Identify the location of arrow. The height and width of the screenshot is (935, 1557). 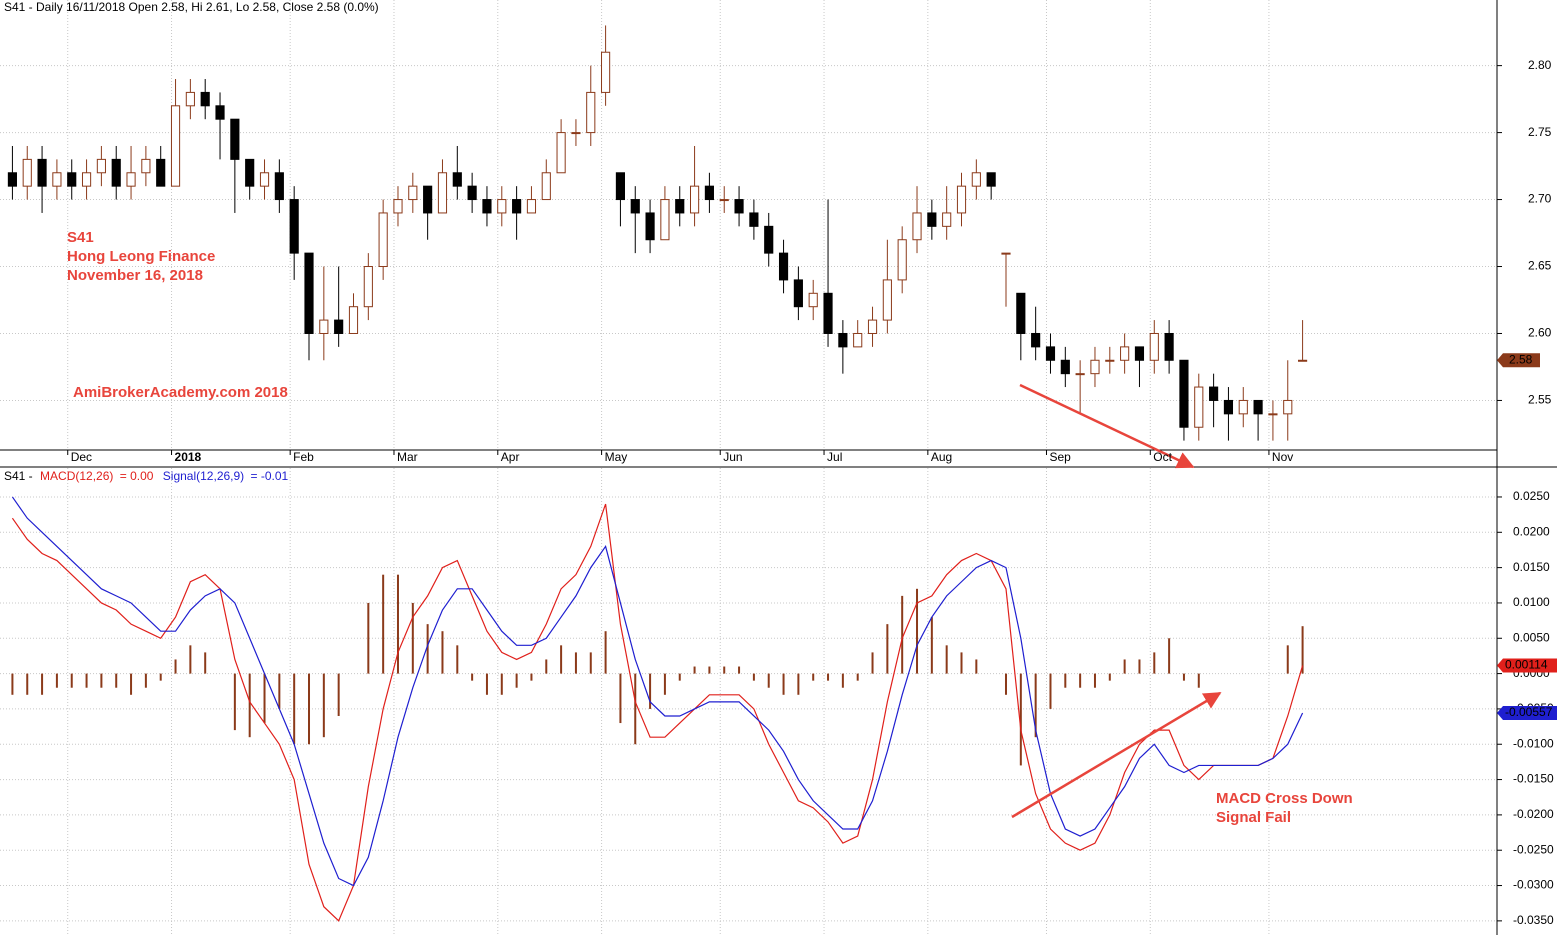
(1107, 426).